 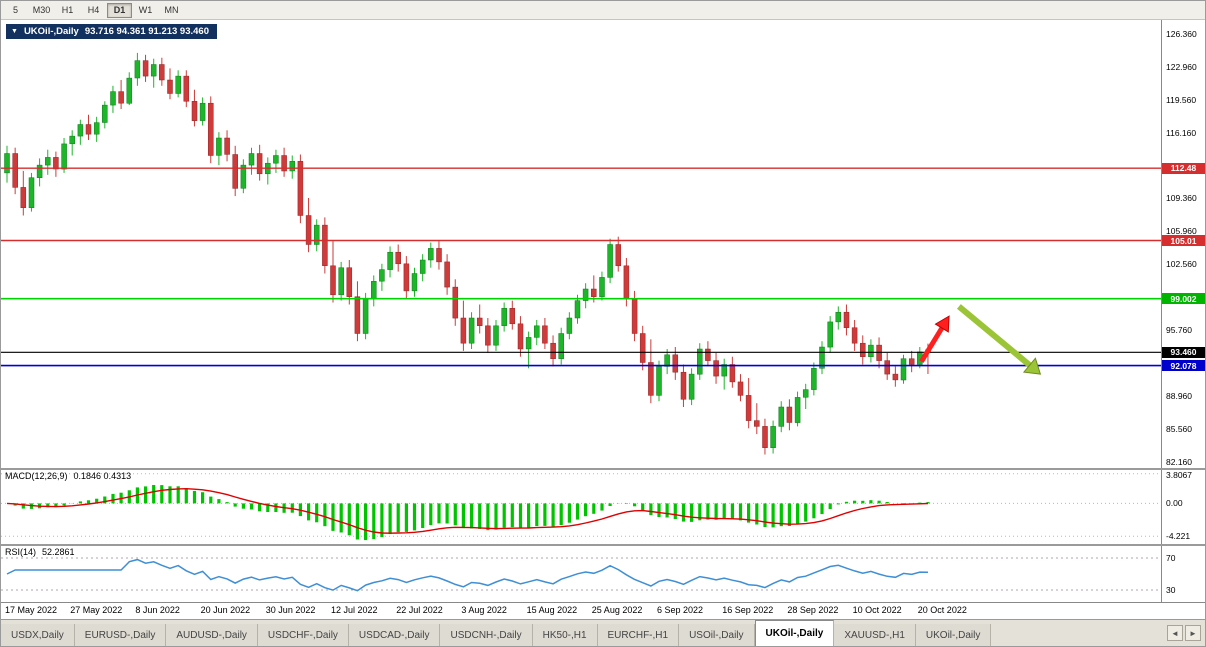 I want to click on date-label: 22 Jul 2022, so click(x=419, y=610).